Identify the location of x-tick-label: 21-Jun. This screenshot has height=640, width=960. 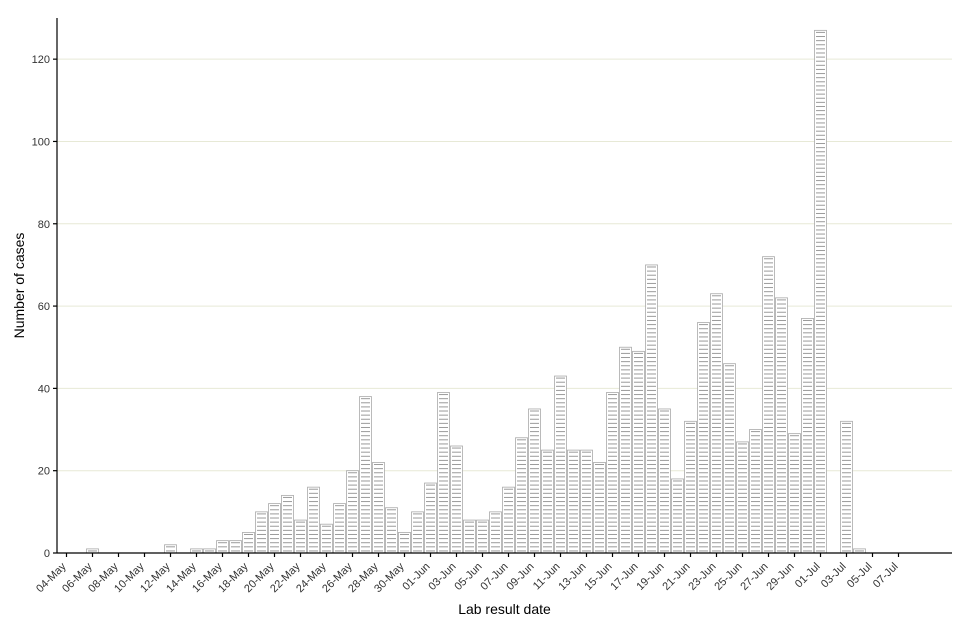
(676, 577).